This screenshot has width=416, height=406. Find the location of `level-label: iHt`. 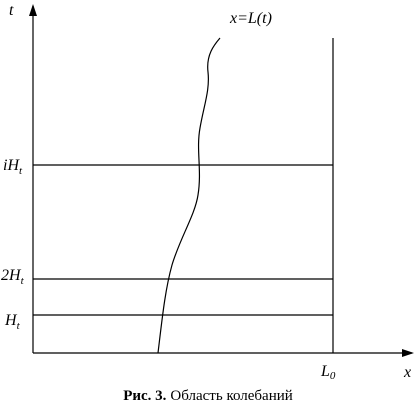

level-label: iHt is located at coordinates (13, 167).